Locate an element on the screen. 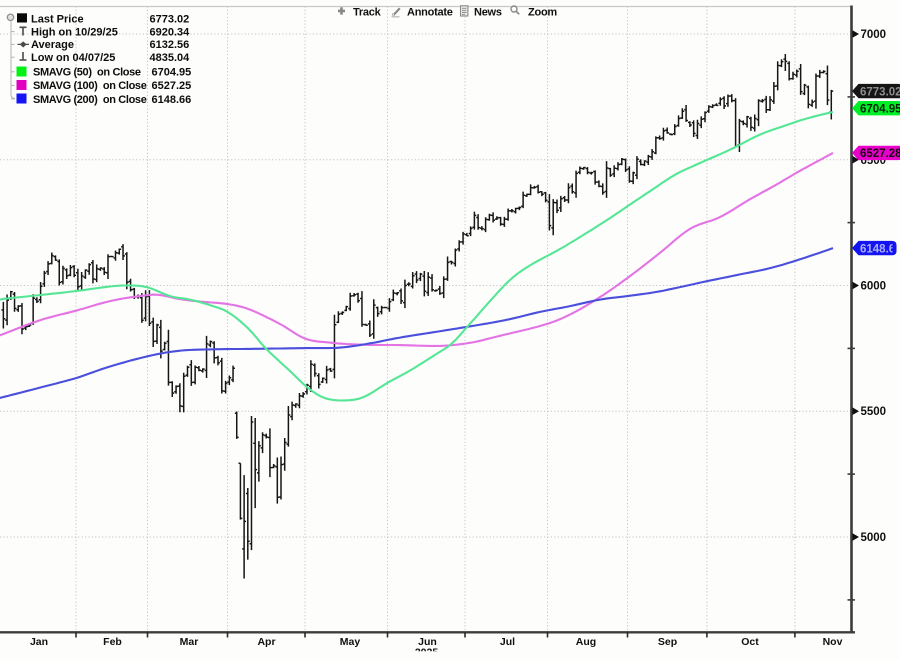  svg-text: Average is located at coordinates (52, 45).